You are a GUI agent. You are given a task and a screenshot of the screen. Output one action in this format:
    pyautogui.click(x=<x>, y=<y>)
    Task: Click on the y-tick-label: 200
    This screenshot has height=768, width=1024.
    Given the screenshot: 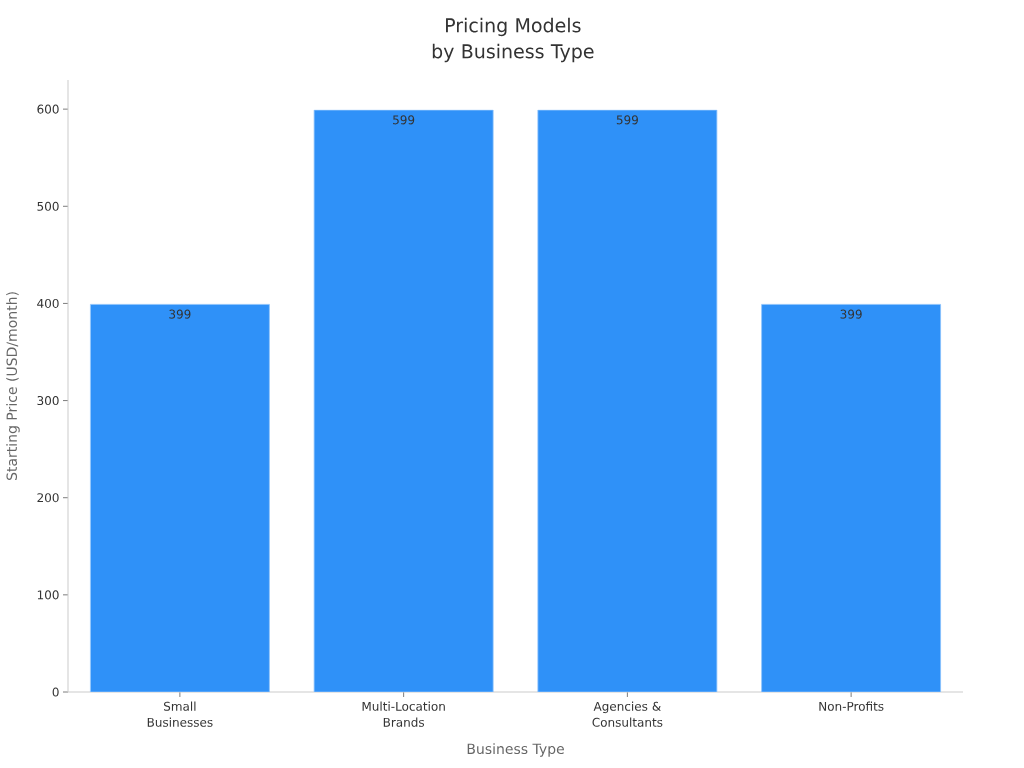 What is the action you would take?
    pyautogui.click(x=48, y=498)
    